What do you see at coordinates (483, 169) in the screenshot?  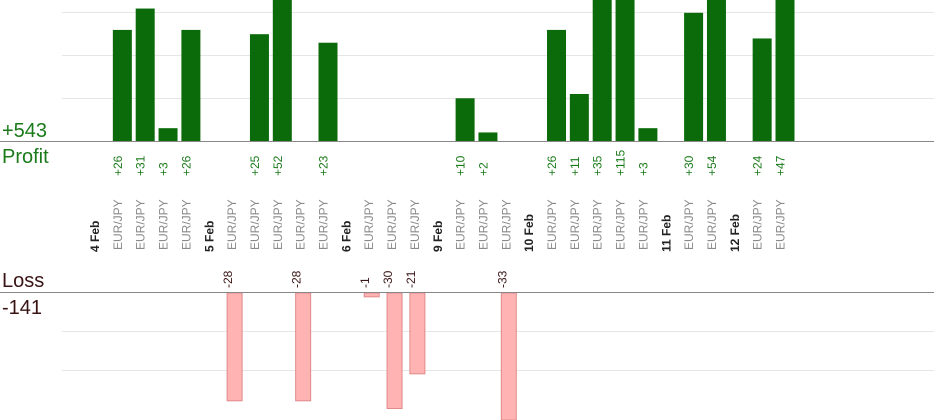 I see `profit-value-label: +2` at bounding box center [483, 169].